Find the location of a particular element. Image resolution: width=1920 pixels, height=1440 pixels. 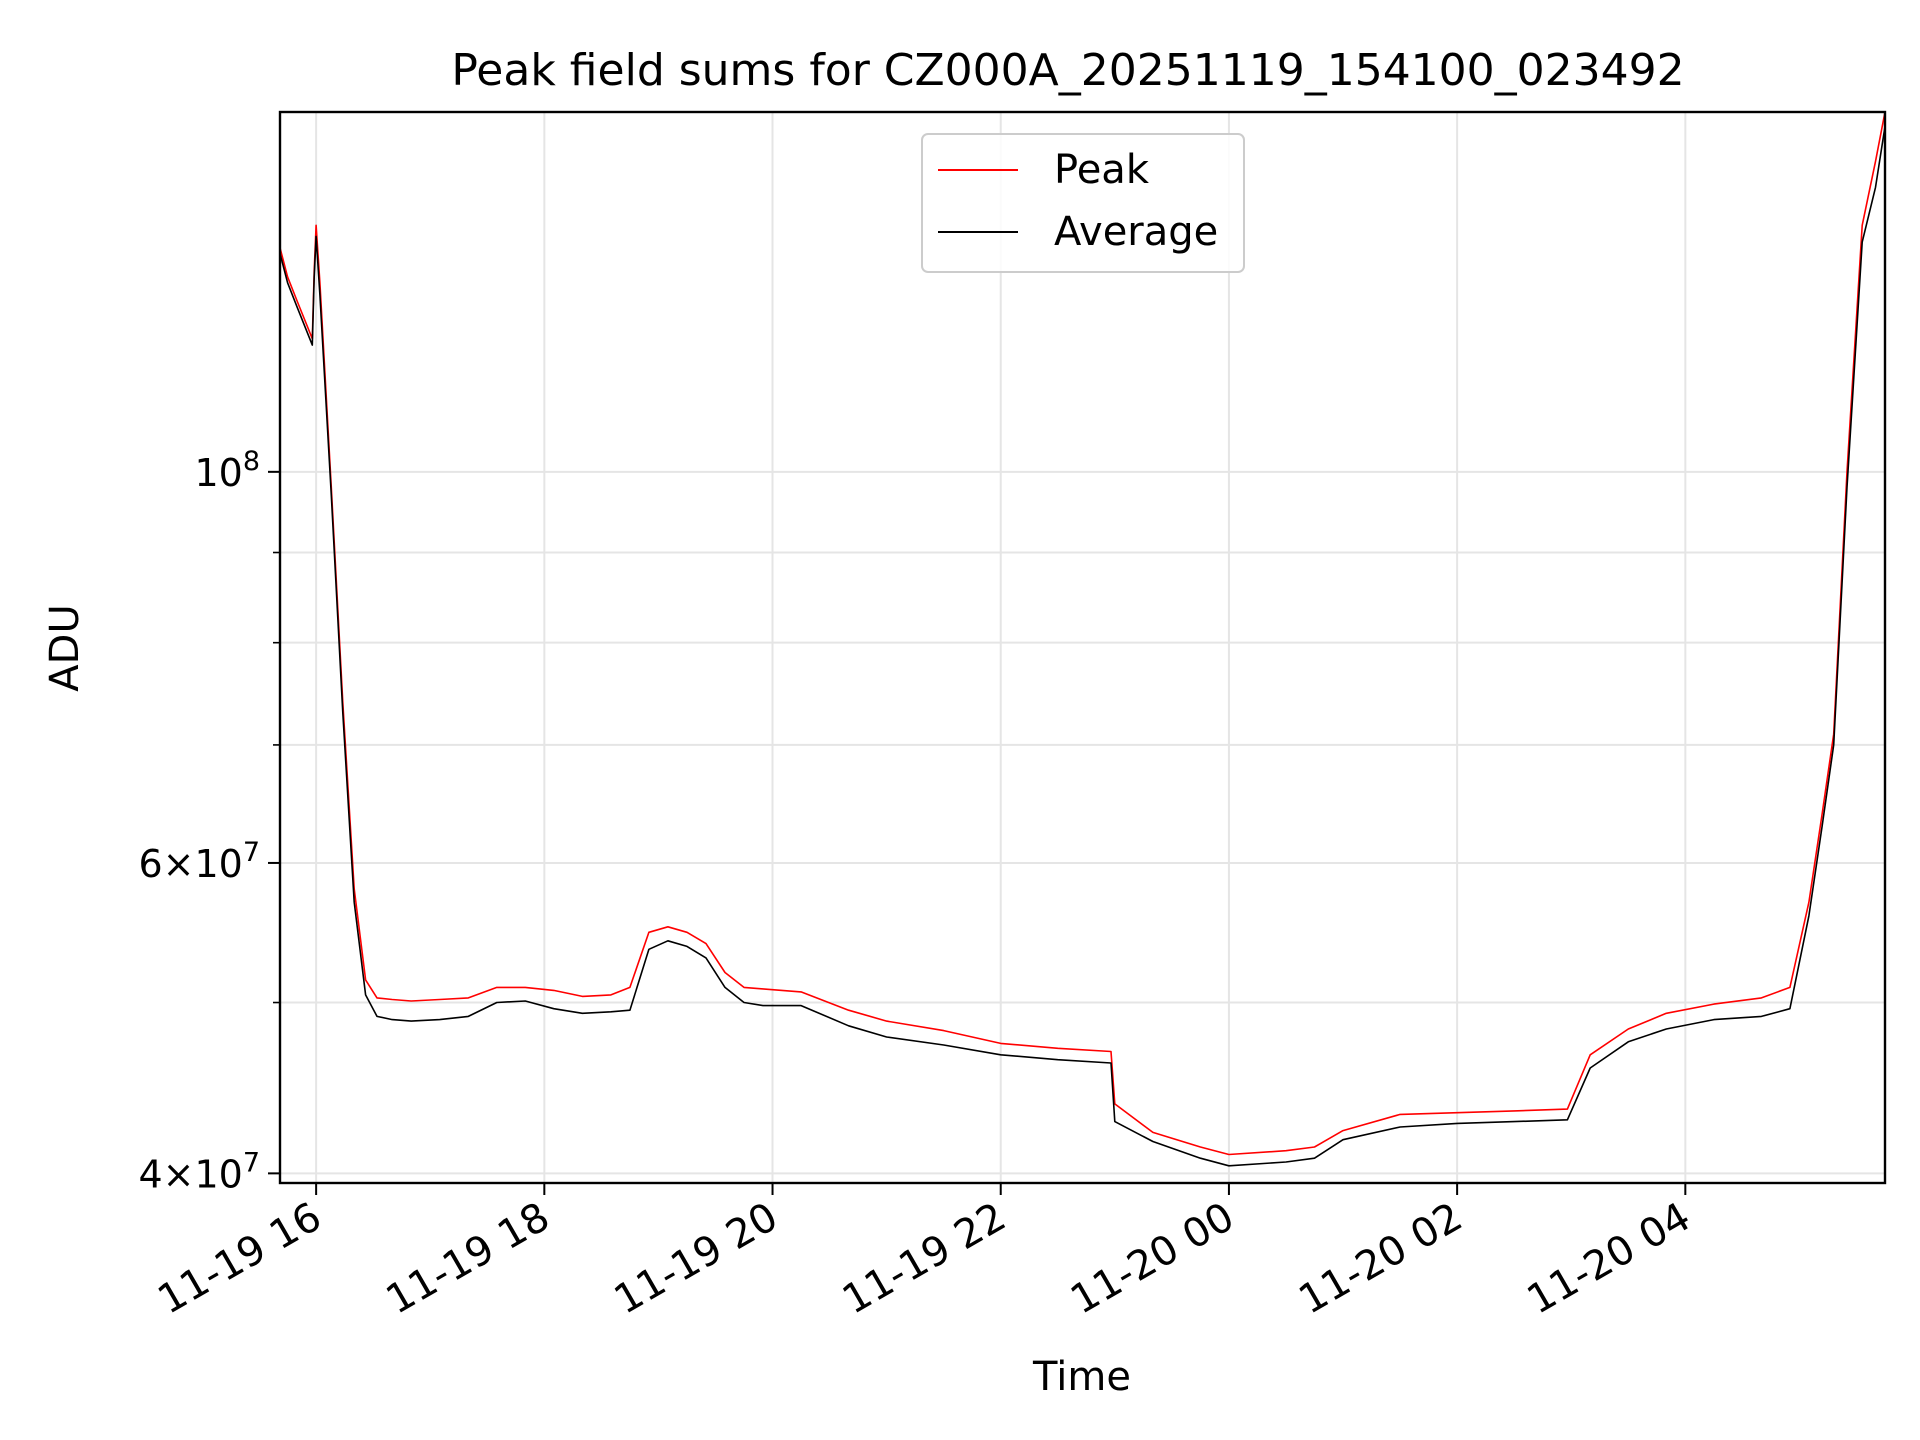

y-tick-label: 108 is located at coordinates (227, 470).